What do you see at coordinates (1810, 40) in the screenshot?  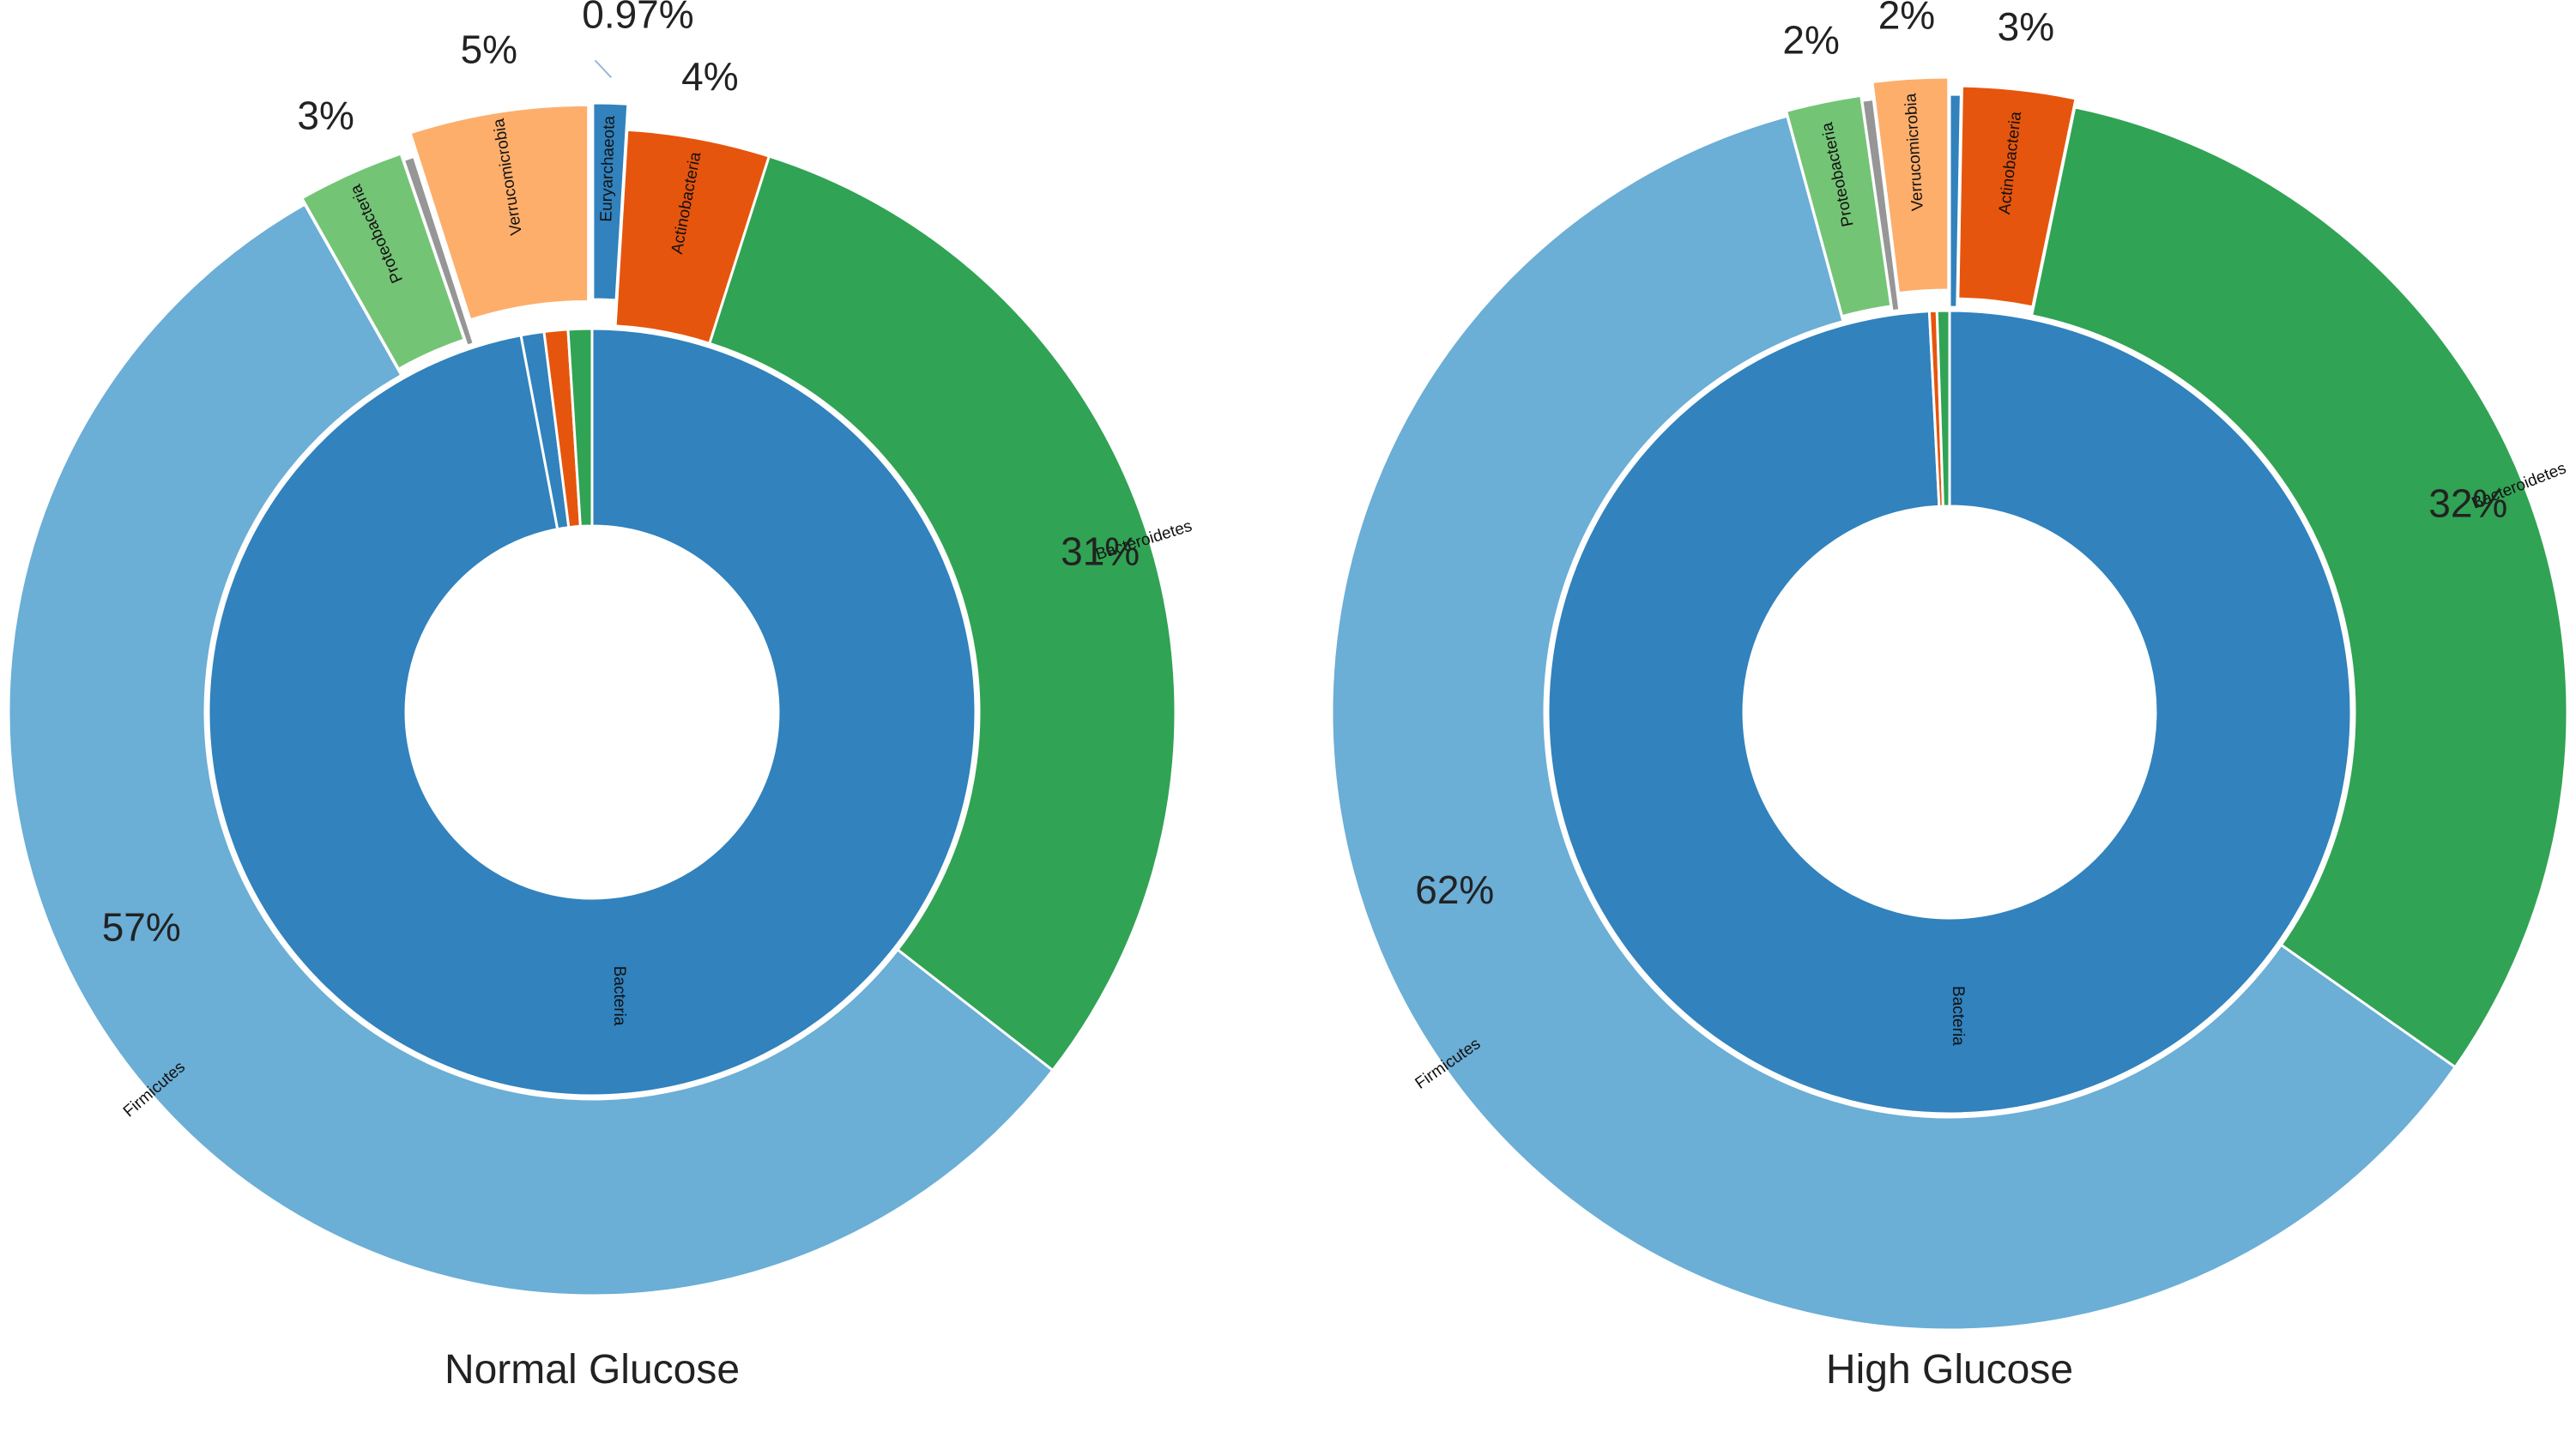 I see `percent-label-proteobacteria: 2%` at bounding box center [1810, 40].